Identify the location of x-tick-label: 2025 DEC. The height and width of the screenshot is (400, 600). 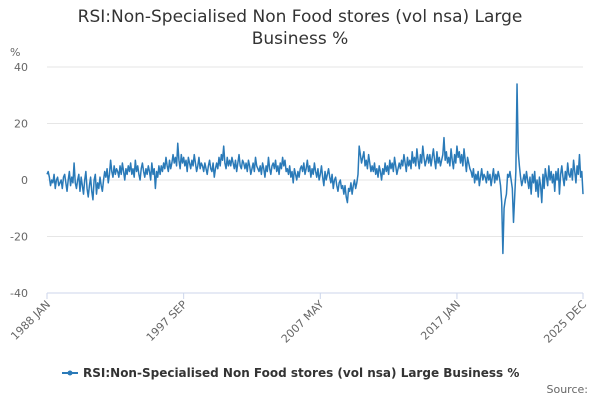
(565, 322).